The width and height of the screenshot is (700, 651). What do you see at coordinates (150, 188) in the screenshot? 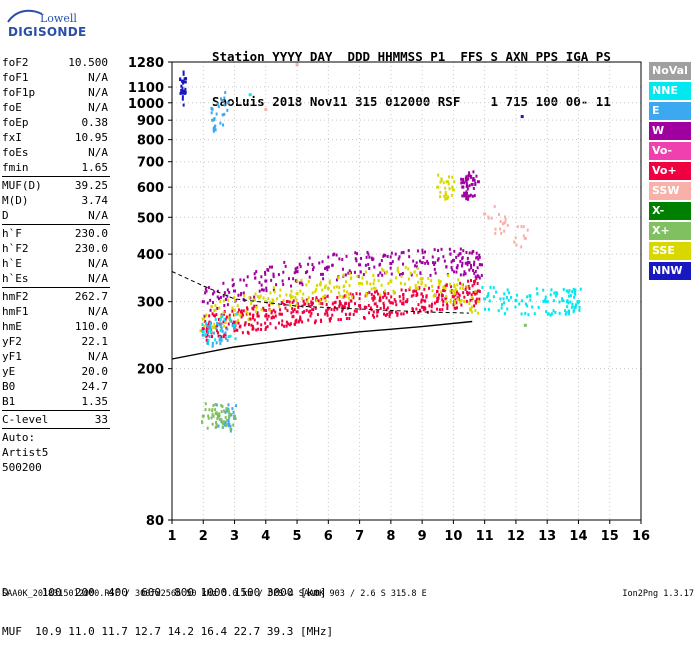
I see `y-tick-label: 600` at bounding box center [150, 188].